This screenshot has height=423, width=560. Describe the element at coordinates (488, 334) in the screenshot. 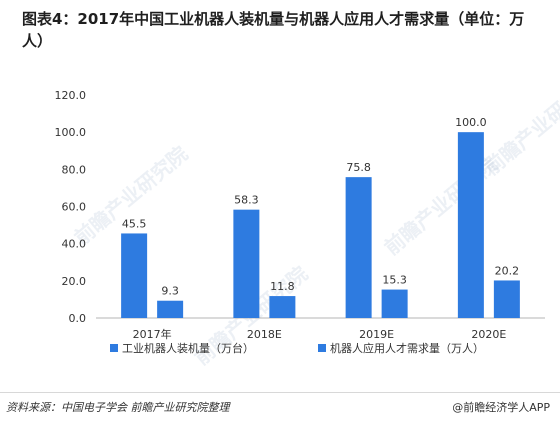

I see `x-tick-label: 2020E` at that location.